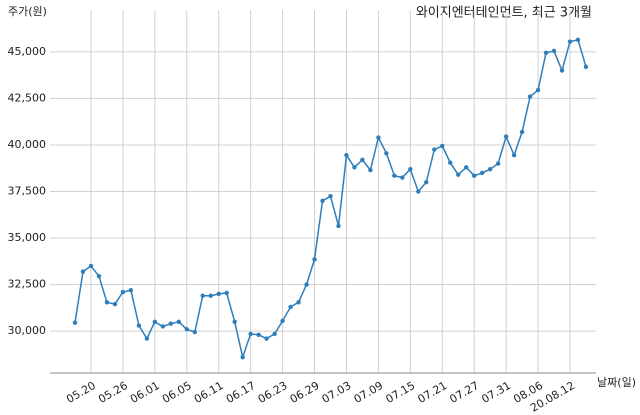  I want to click on x-tick-label: 06.11, so click(209, 392).